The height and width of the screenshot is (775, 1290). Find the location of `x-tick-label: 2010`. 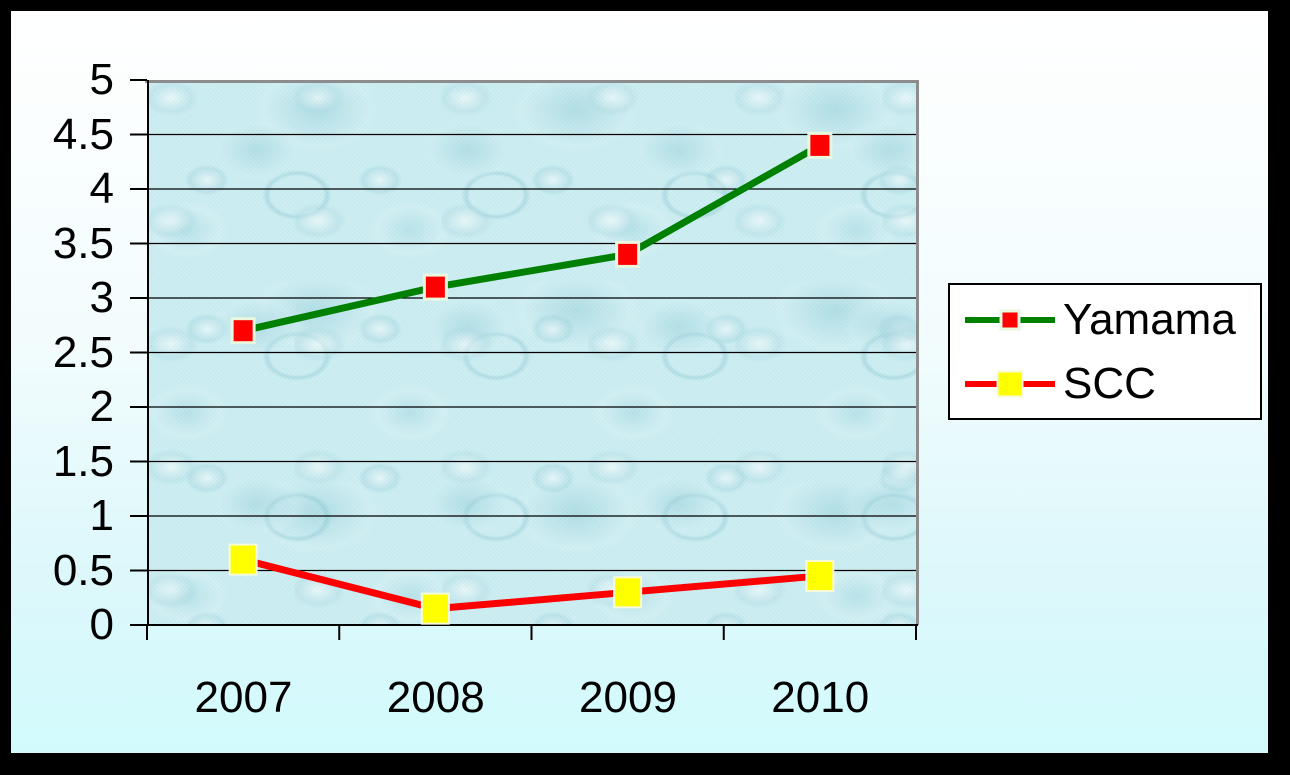

x-tick-label: 2010 is located at coordinates (820, 697).